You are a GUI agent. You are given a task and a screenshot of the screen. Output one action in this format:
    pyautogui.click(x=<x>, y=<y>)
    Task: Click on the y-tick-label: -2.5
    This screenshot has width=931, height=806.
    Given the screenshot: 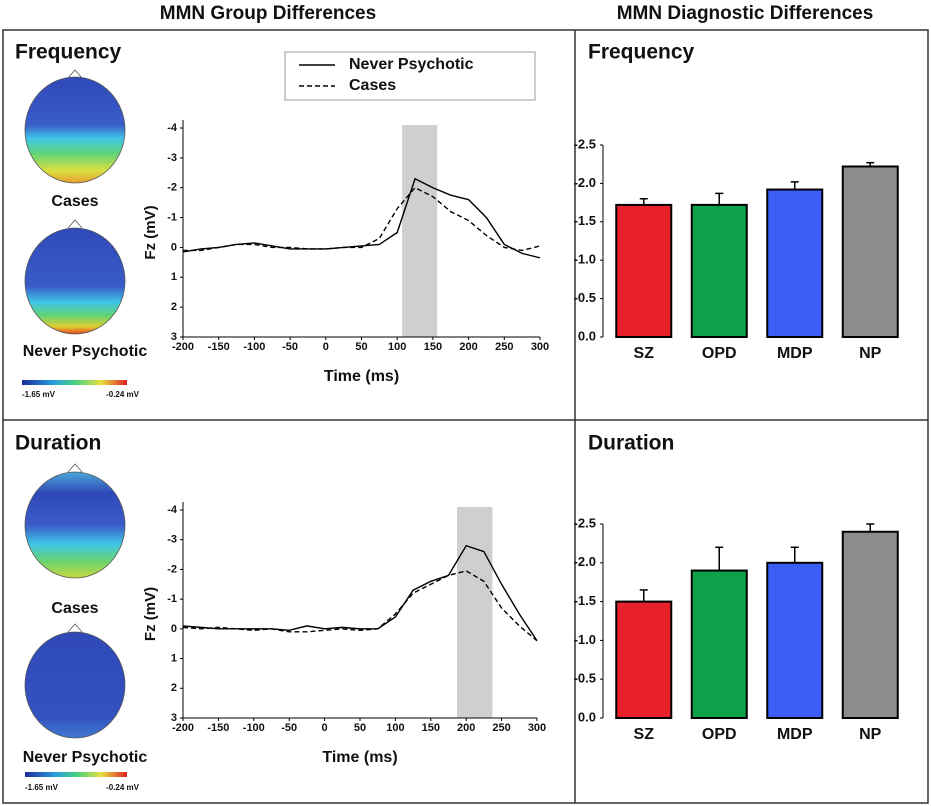 What is the action you would take?
    pyautogui.click(x=585, y=143)
    